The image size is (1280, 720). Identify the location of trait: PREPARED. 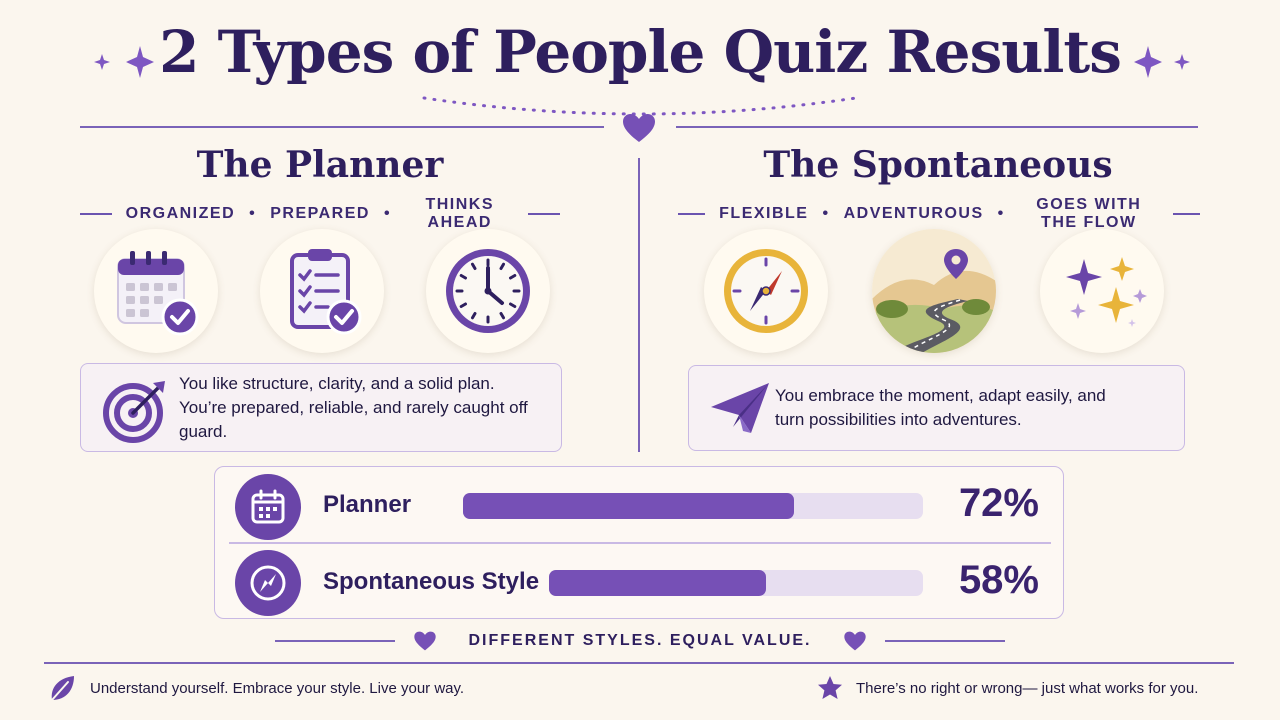
(320, 213).